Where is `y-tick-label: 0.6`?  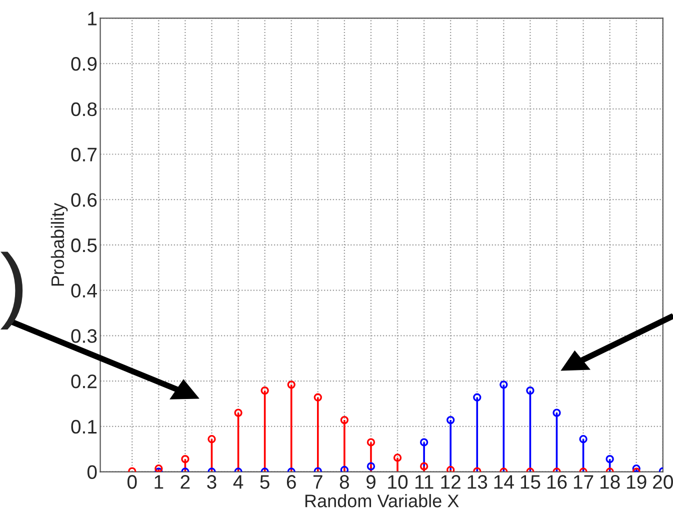
y-tick-label: 0.6 is located at coordinates (84, 200).